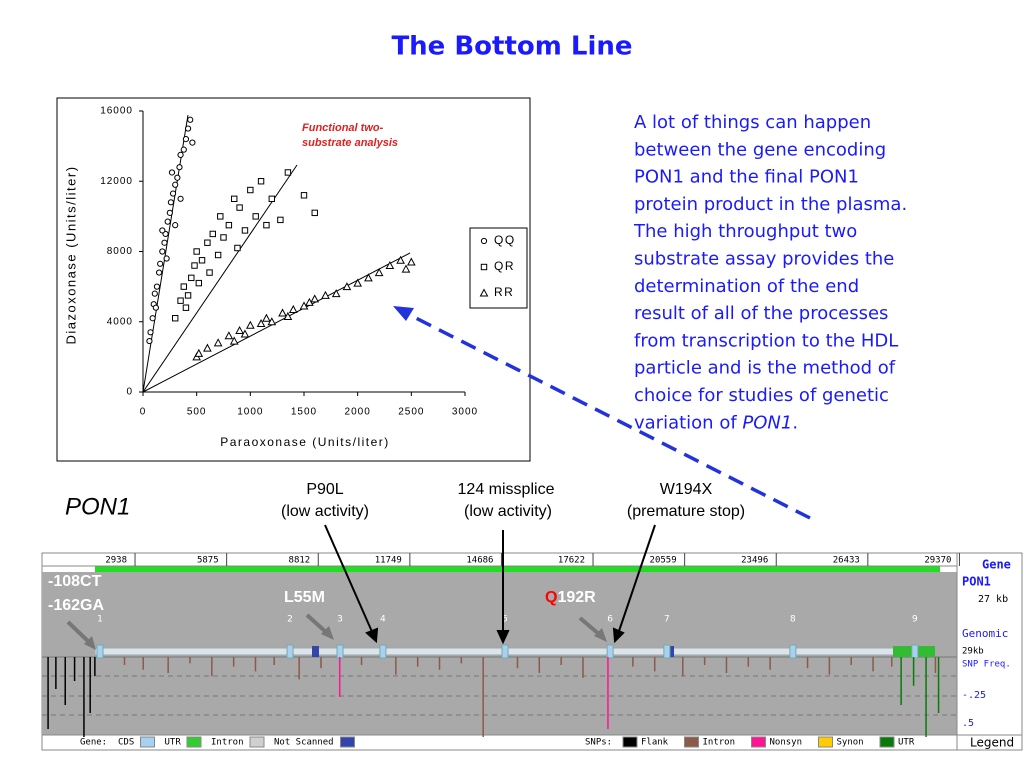  What do you see at coordinates (116, 561) in the screenshot?
I see `ruler-label: 2938` at bounding box center [116, 561].